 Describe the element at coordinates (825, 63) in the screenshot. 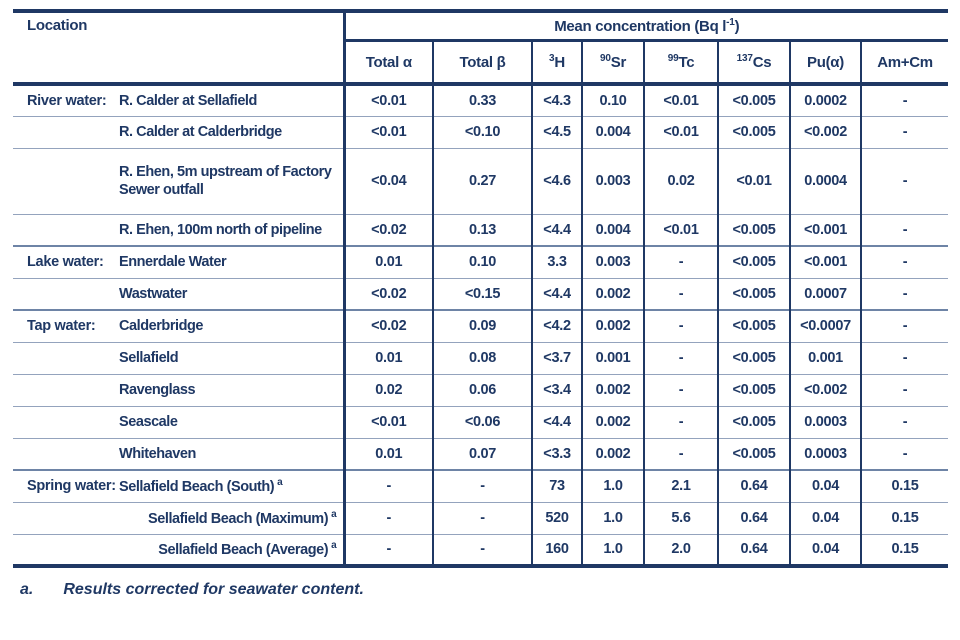

I see `column-header-pu-: Pu(α)` at that location.